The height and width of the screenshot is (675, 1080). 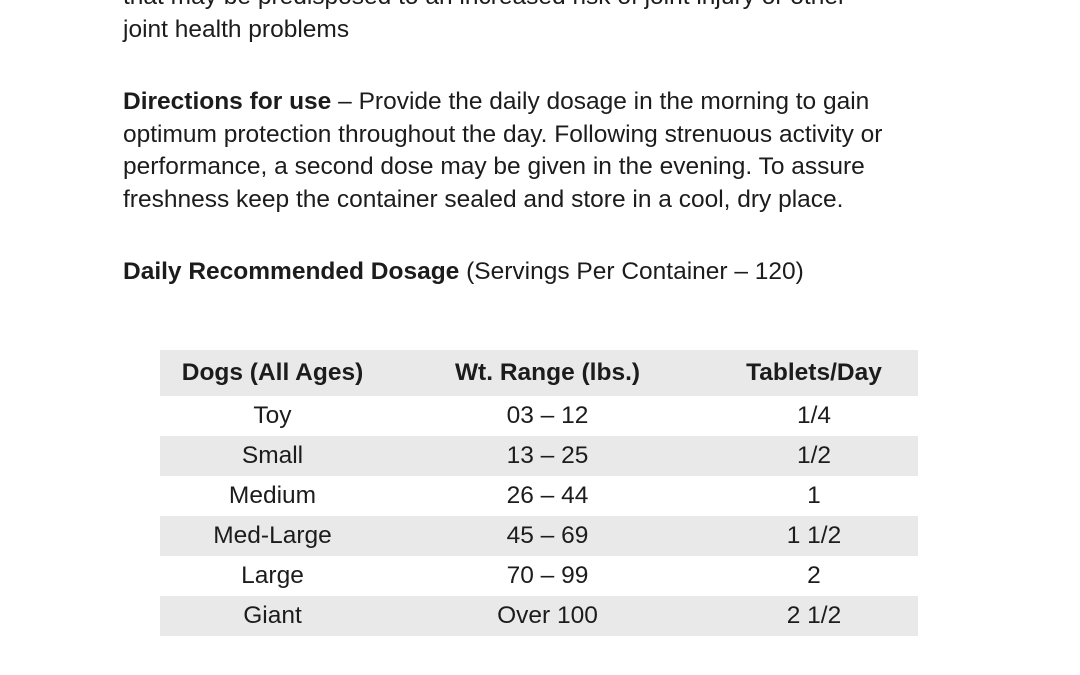 I want to click on cell-weight-range: 26 – 44, so click(x=547, y=495).